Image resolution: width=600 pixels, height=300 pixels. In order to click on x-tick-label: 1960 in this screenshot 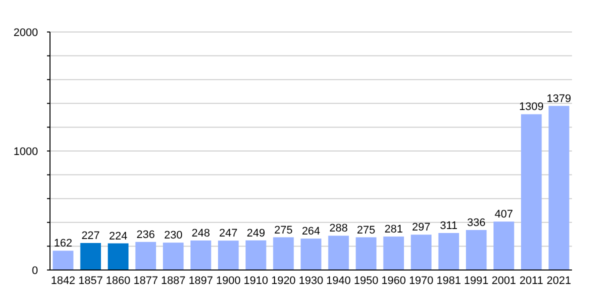, I will do `click(393, 281)`.